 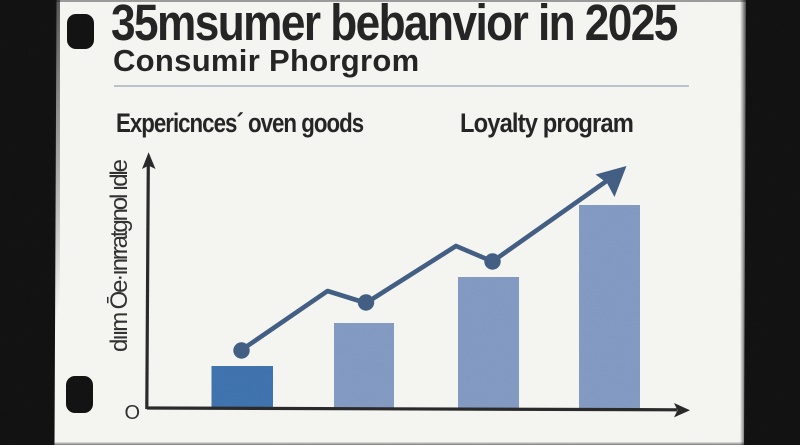 I want to click on svg-text: O, so click(x=133, y=413).